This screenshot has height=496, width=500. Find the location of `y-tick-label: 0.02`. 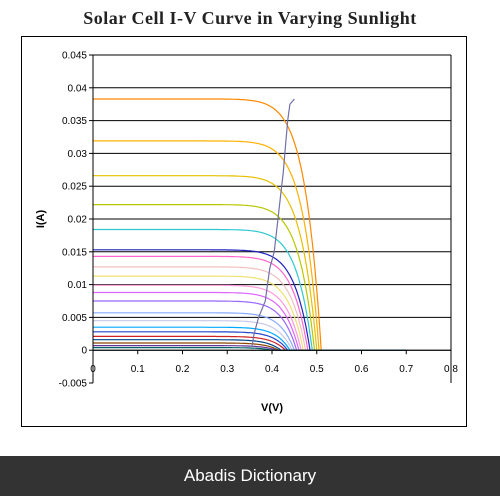

y-tick-label: 0.02 is located at coordinates (78, 220).